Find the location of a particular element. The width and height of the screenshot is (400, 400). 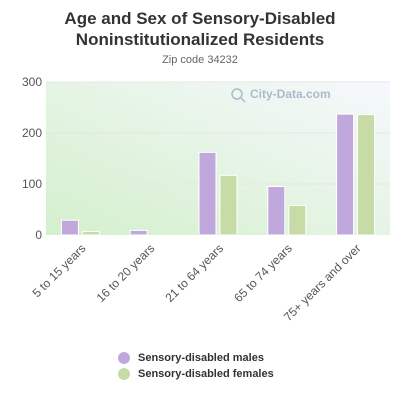

watermark-text: City-Data.com is located at coordinates (290, 94).